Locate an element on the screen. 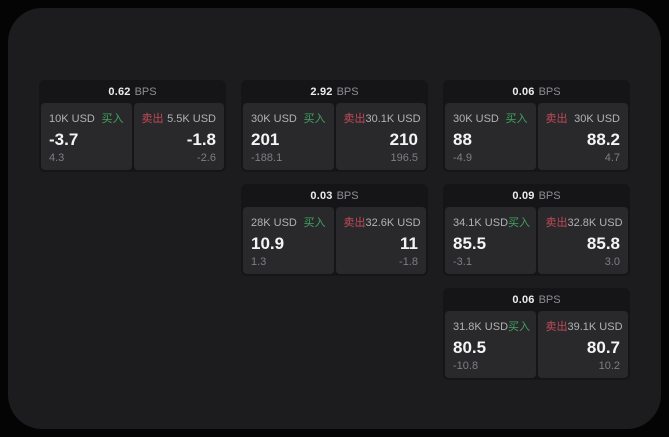  buy-panel-top-row: 31.8K USD 买入 is located at coordinates (492, 326).